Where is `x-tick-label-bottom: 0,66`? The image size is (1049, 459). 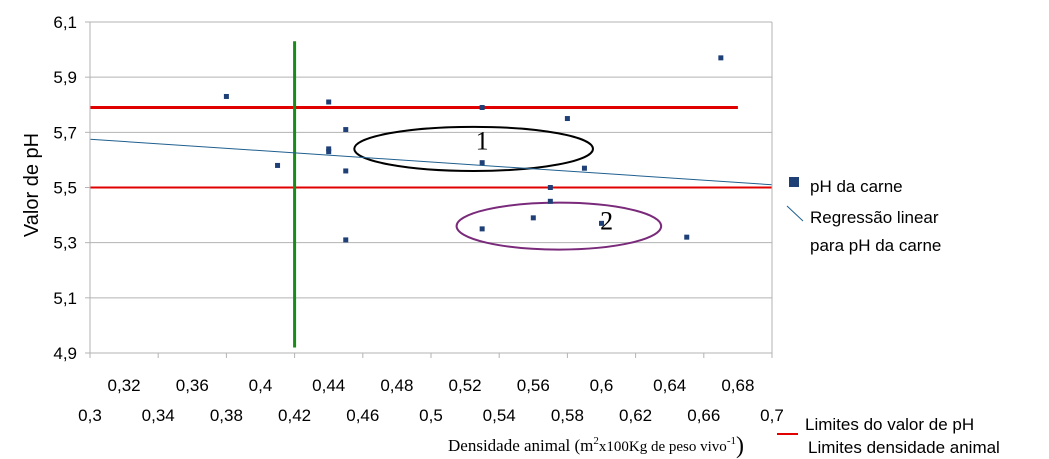
x-tick-label-bottom: 0,66 is located at coordinates (703, 415).